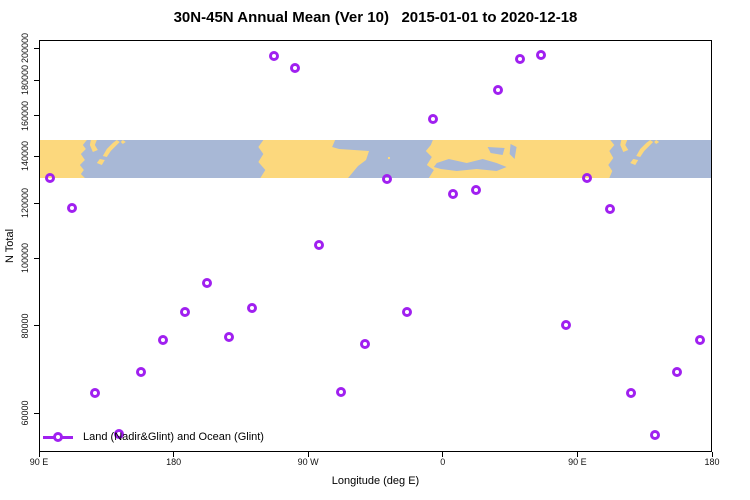 This screenshot has width=750, height=500. Describe the element at coordinates (634, 162) in the screenshot. I see `japan-kyushu-repeat` at that location.